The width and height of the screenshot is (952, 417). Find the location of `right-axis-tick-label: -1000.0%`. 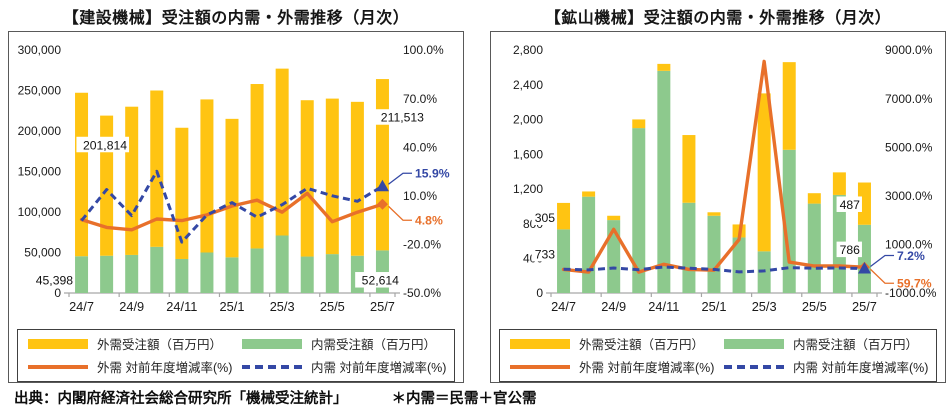

right-axis-tick-label: -1000.0% is located at coordinates (911, 293).